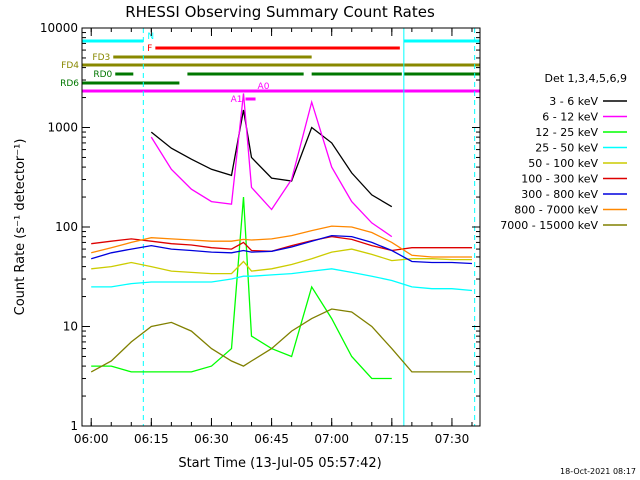 The height and width of the screenshot is (480, 640). Describe the element at coordinates (66, 227) in the screenshot. I see `y-tick-label: 100` at that location.